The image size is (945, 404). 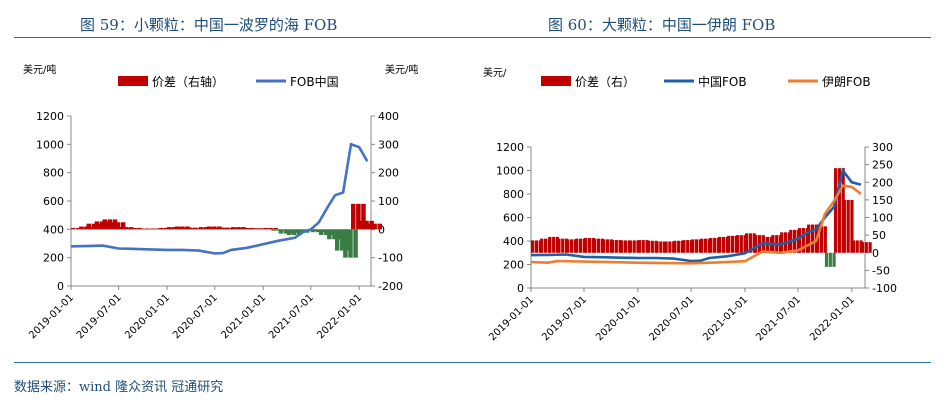 What do you see at coordinates (513, 218) in the screenshot?
I see `y-tick-label-left-1: 600` at bounding box center [513, 218].